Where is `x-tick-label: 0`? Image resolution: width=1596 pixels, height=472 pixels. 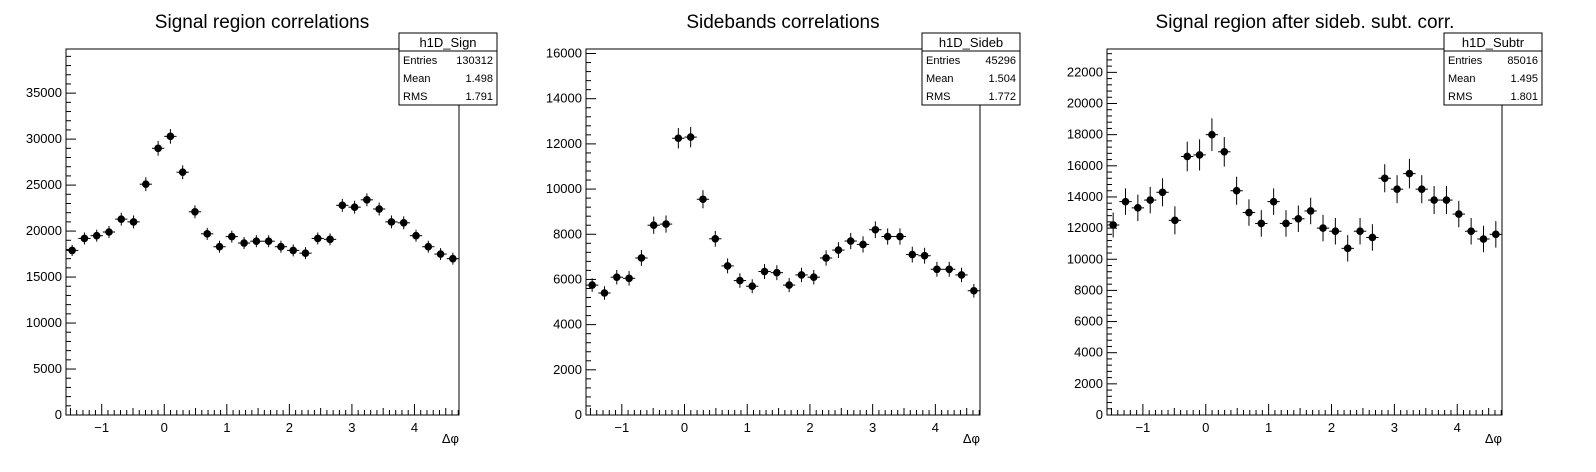 x-tick-label: 0 is located at coordinates (1205, 427).